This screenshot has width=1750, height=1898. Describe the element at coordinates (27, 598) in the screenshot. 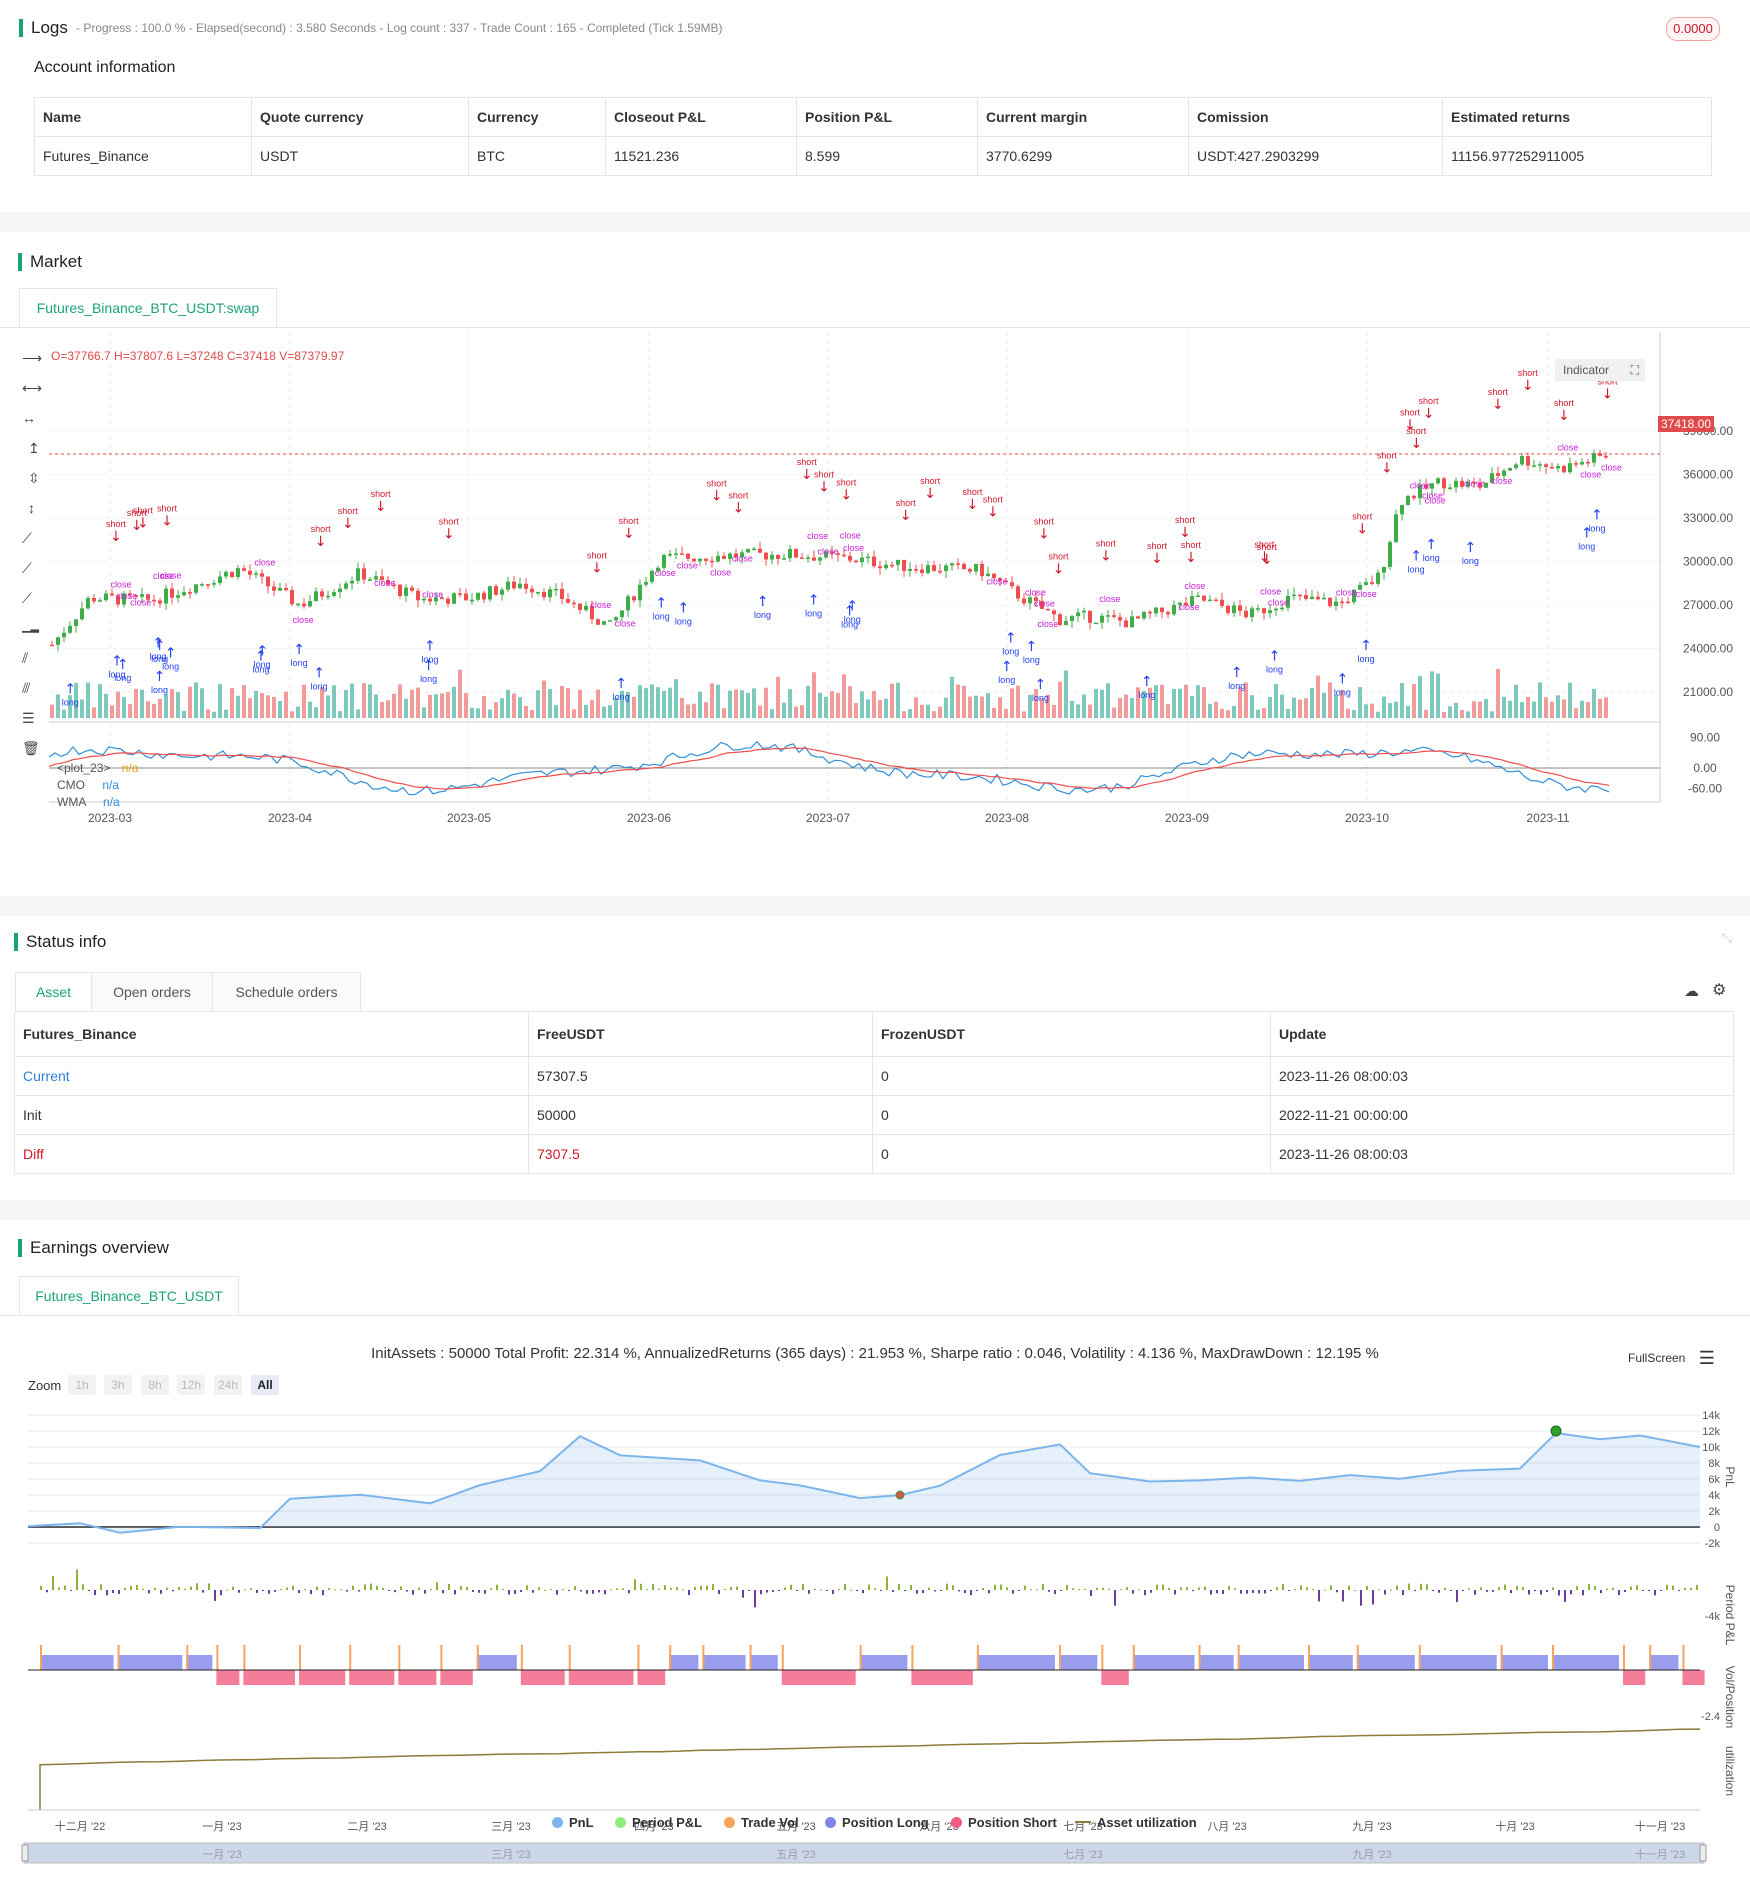

I see `segment-icon: ⟋` at that location.